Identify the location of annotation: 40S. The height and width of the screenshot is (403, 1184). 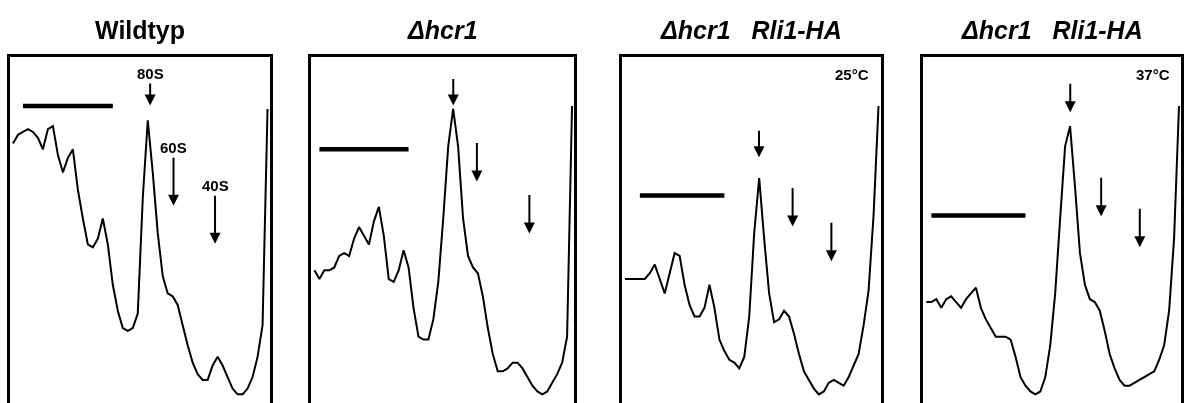
(215, 185).